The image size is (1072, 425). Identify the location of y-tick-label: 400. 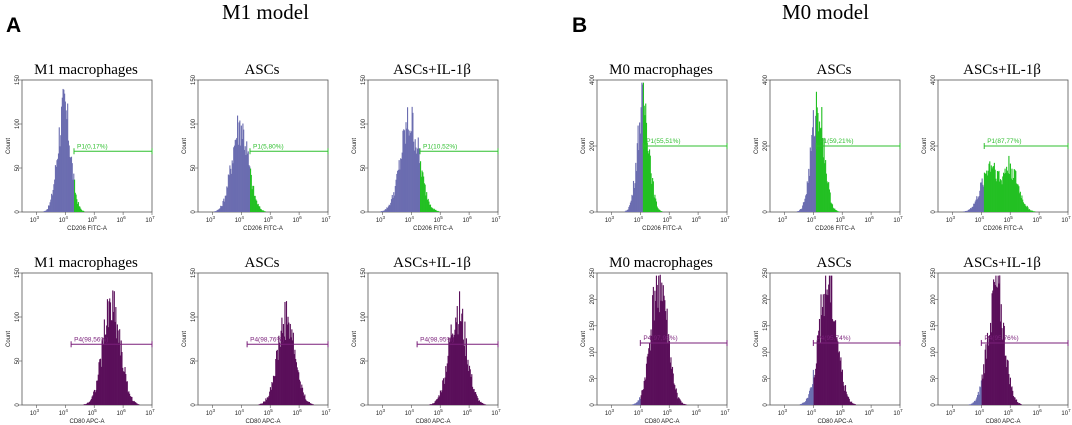
(934, 79).